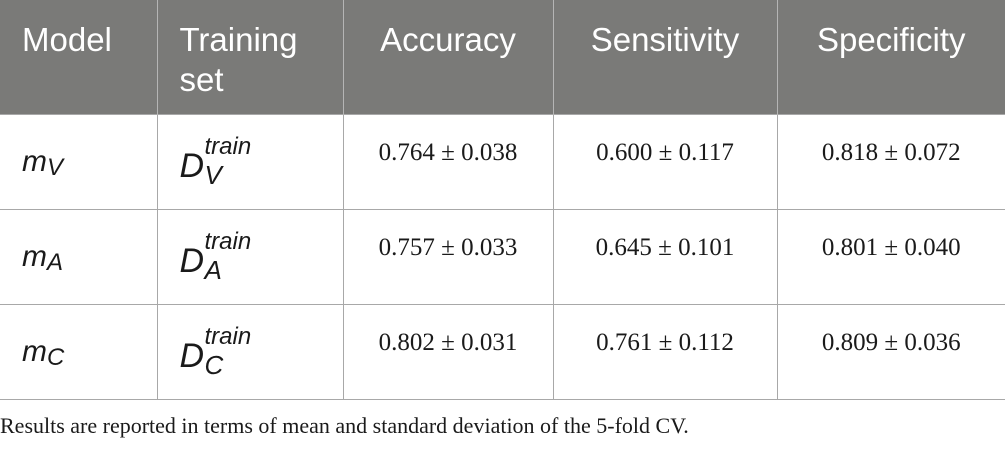 The width and height of the screenshot is (1005, 450). What do you see at coordinates (665, 57) in the screenshot?
I see `header-sensitivity: Sensitivity` at bounding box center [665, 57].